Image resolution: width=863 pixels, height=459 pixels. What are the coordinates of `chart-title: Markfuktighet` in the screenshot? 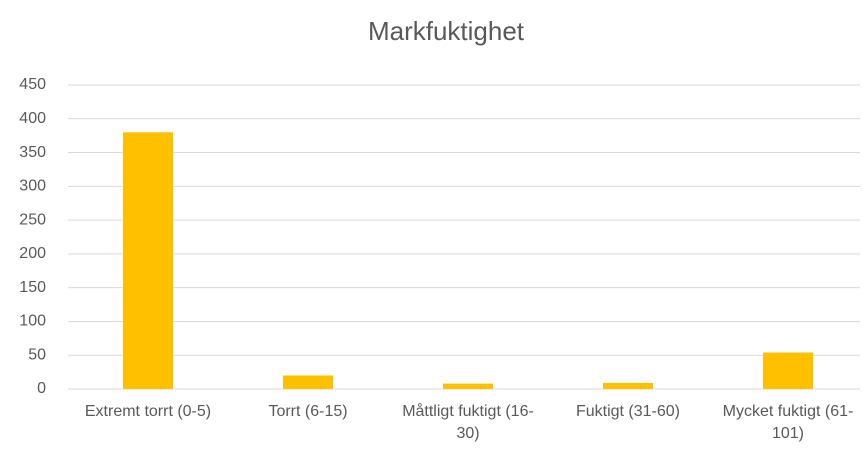 It's located at (446, 31).